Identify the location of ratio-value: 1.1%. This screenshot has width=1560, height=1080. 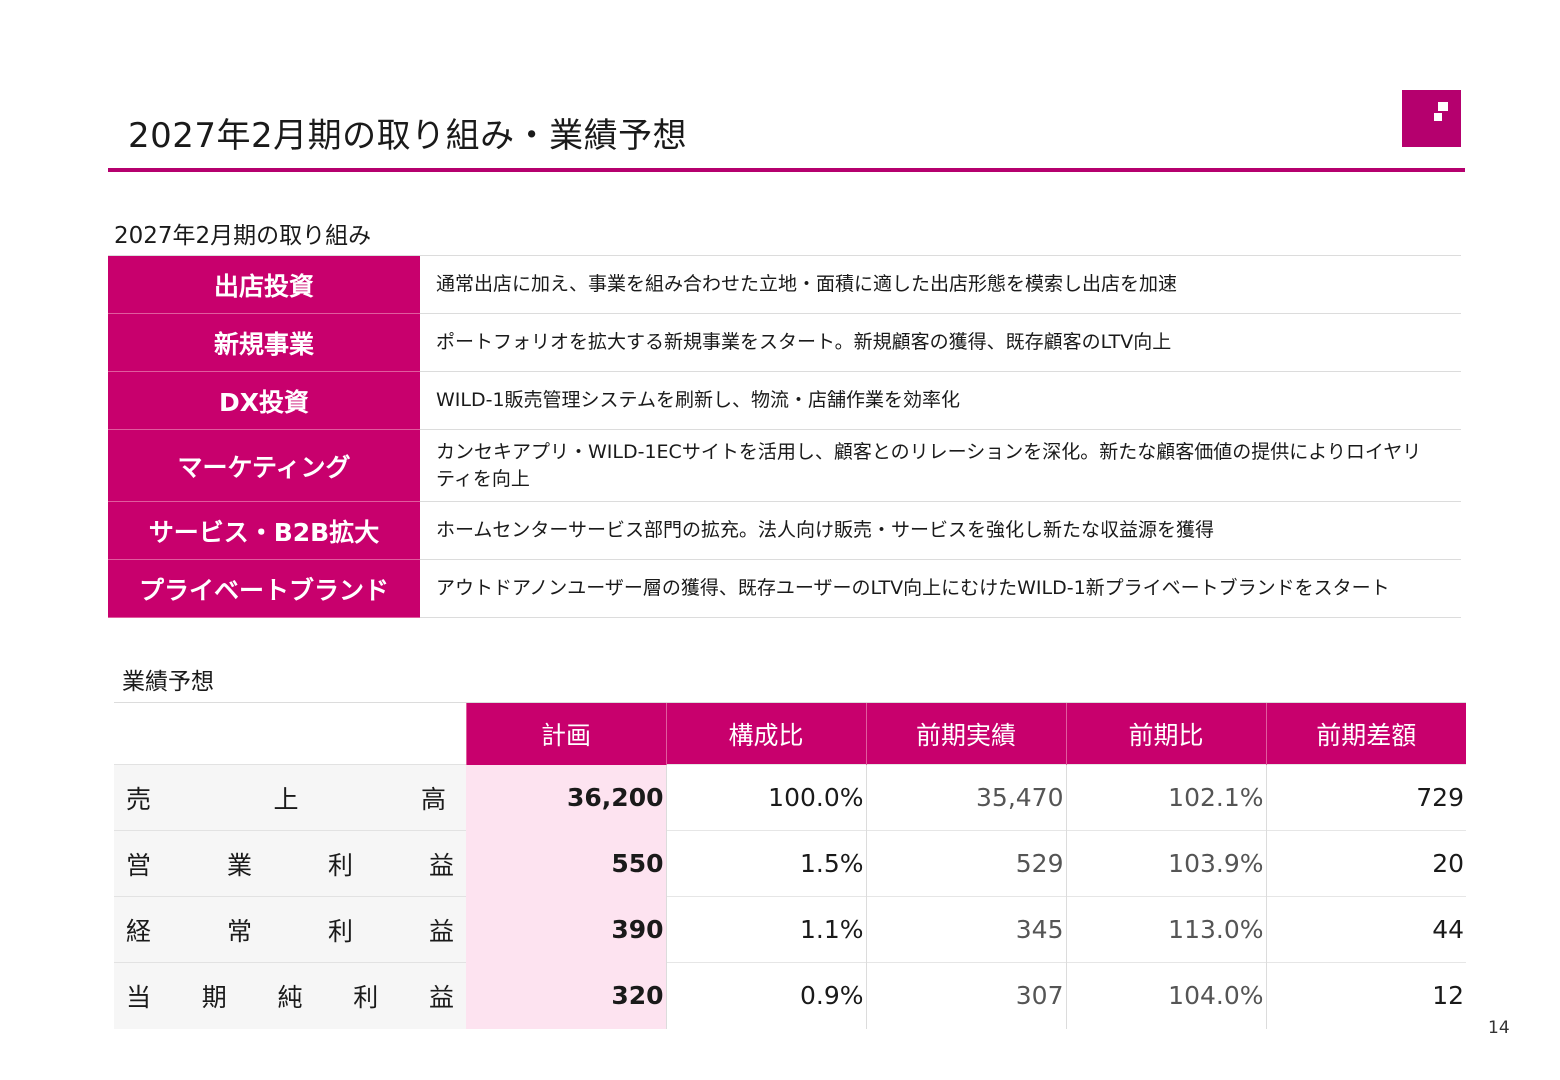
(765, 929).